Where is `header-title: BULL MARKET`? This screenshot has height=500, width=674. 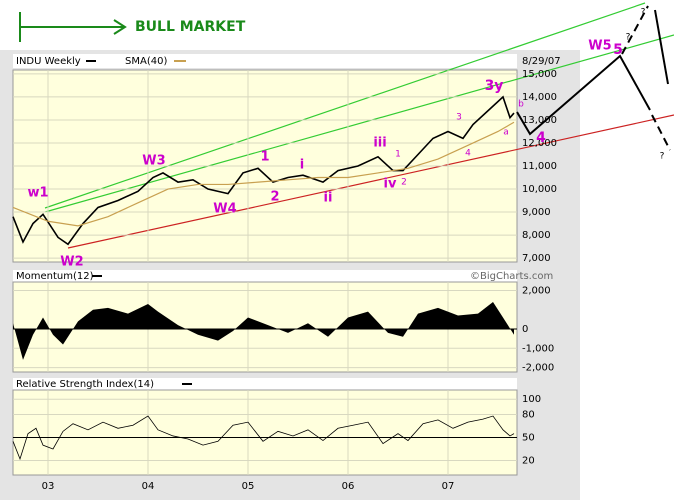 header-title: BULL MARKET is located at coordinates (190, 27).